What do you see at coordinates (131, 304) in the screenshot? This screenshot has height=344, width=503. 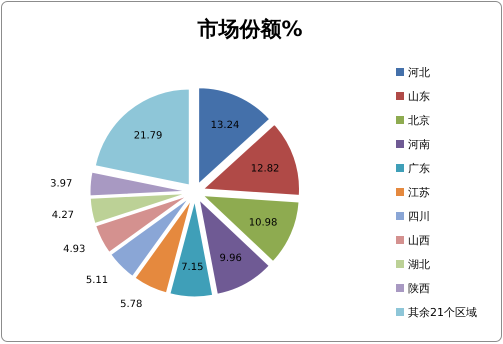 I see `data-label: 5.78` at bounding box center [131, 304].